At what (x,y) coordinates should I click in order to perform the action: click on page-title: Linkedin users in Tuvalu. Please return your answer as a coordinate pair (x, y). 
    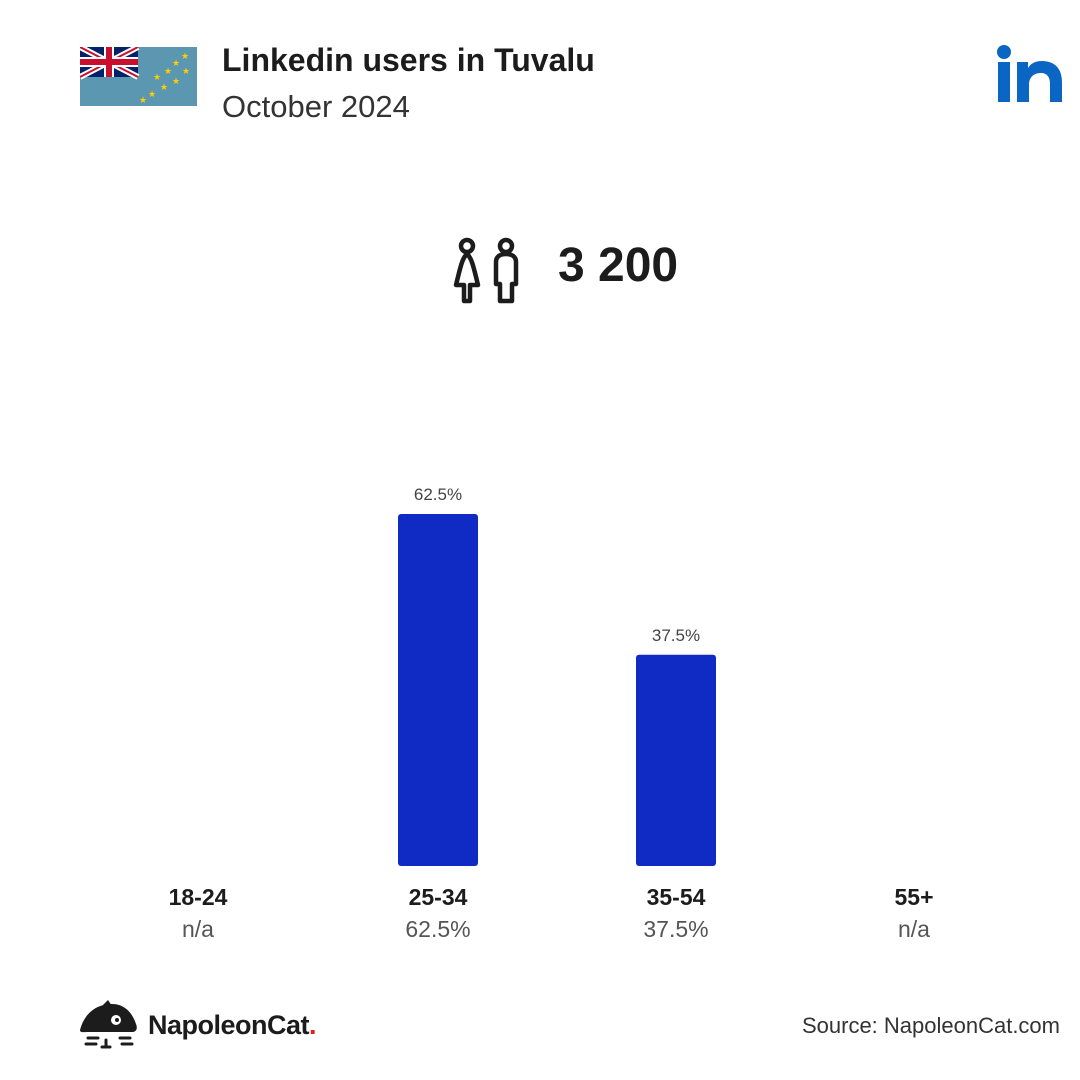
    Looking at the image, I should click on (408, 60).